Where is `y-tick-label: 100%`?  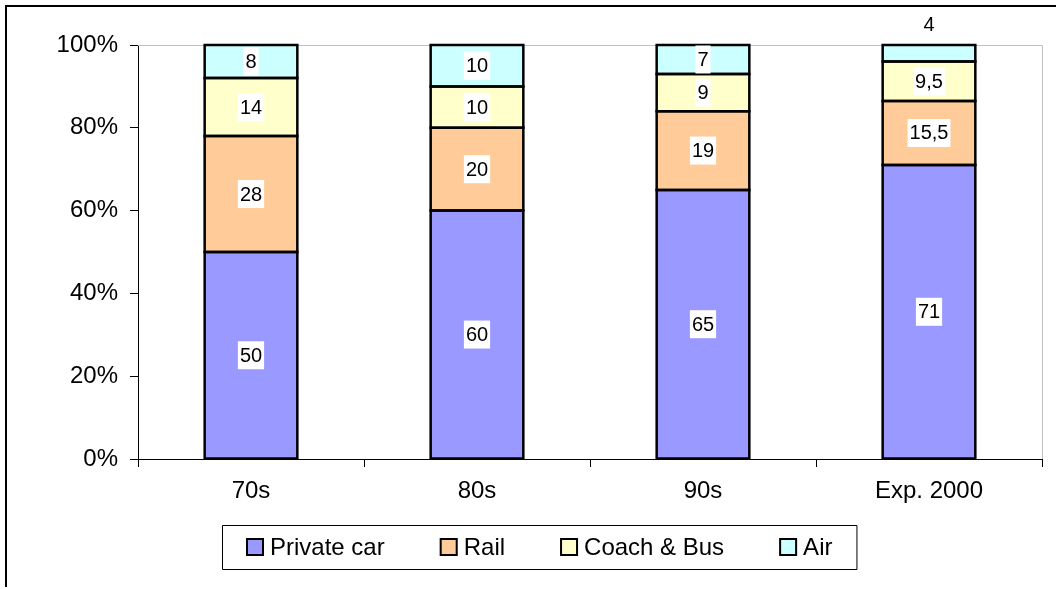
y-tick-label: 100% is located at coordinates (87, 43).